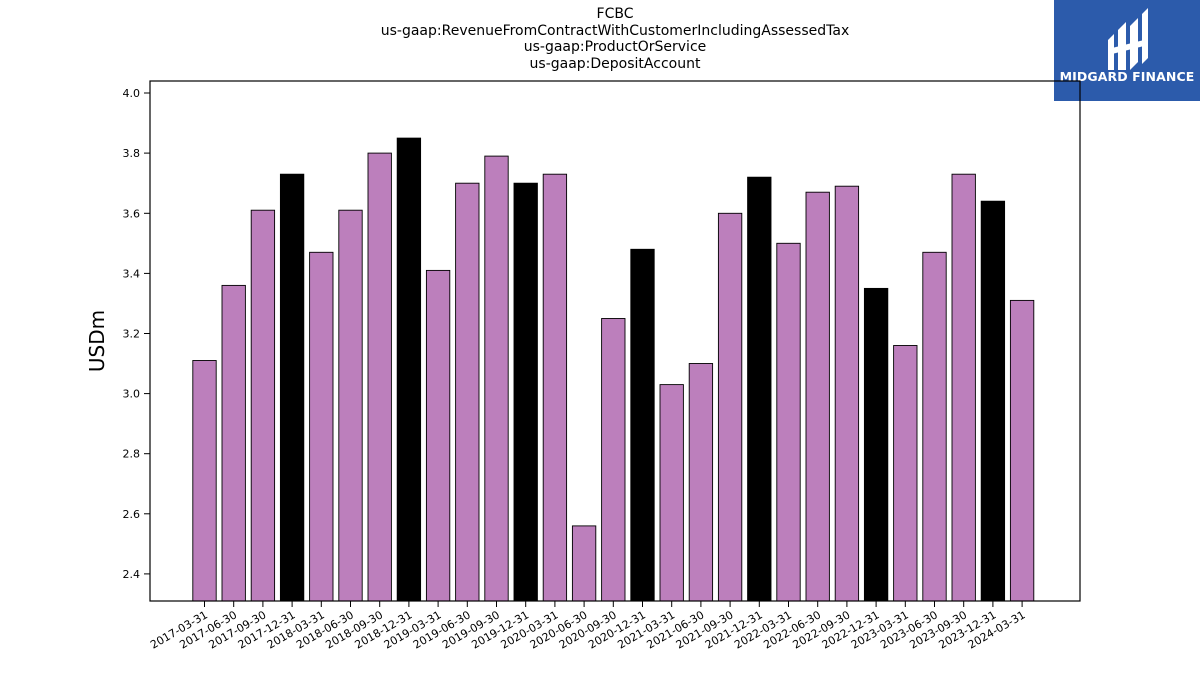 Image resolution: width=1200 pixels, height=675 pixels. What do you see at coordinates (615, 47) in the screenshot?
I see `chart-title-line: us-gaap:ProductOrService` at bounding box center [615, 47].